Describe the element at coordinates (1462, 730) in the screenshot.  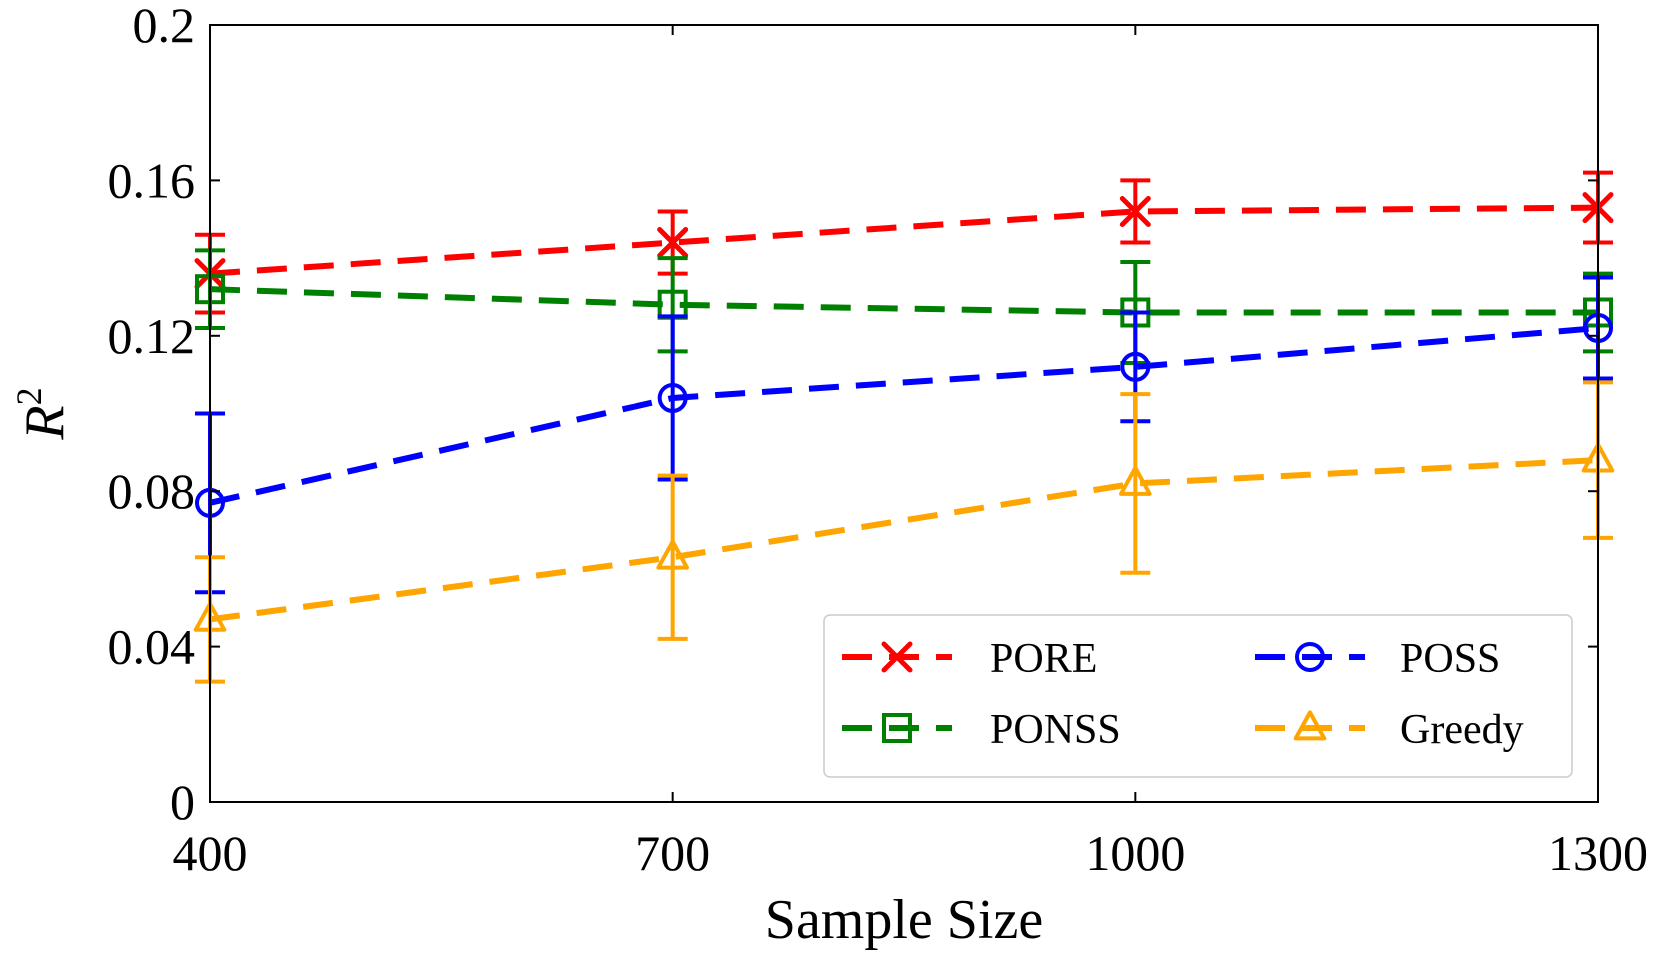
I see `legend-label: Greedy` at that location.